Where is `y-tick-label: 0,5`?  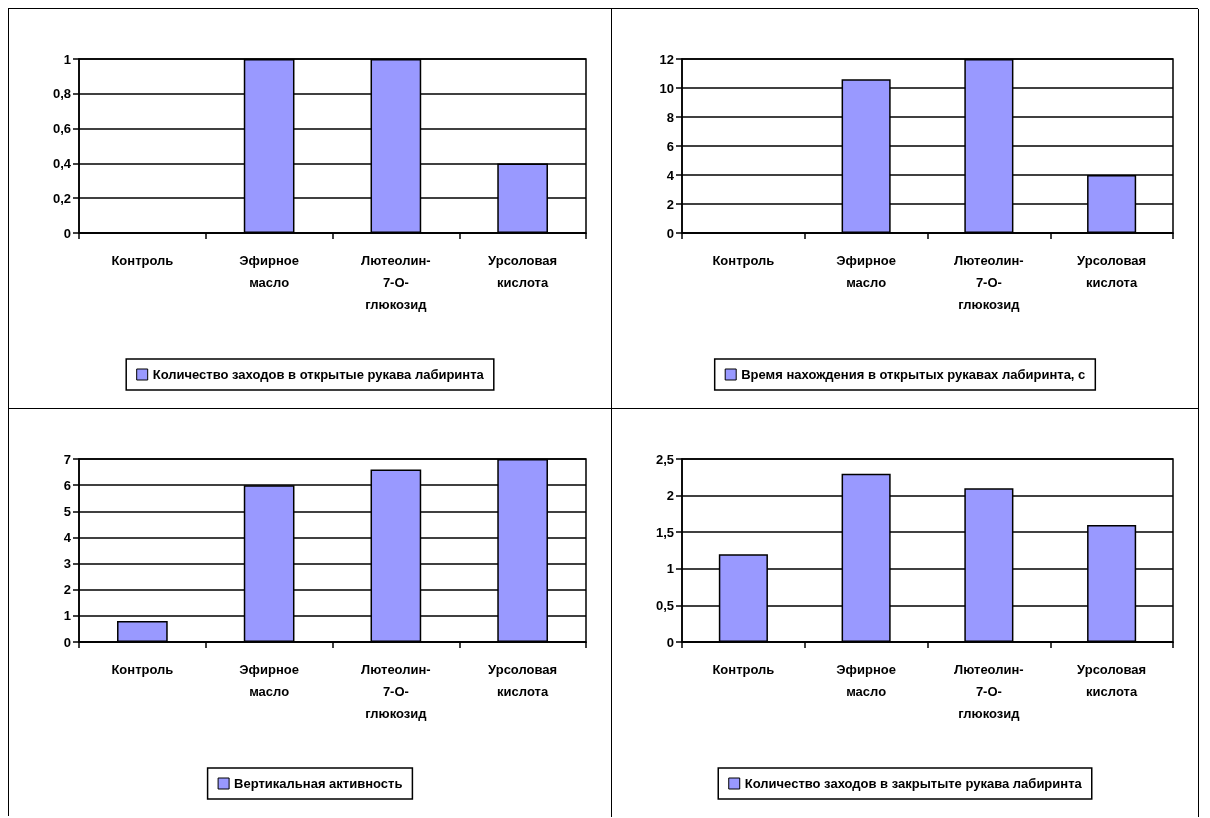
y-tick-label: 0,5 is located at coordinates (664, 605).